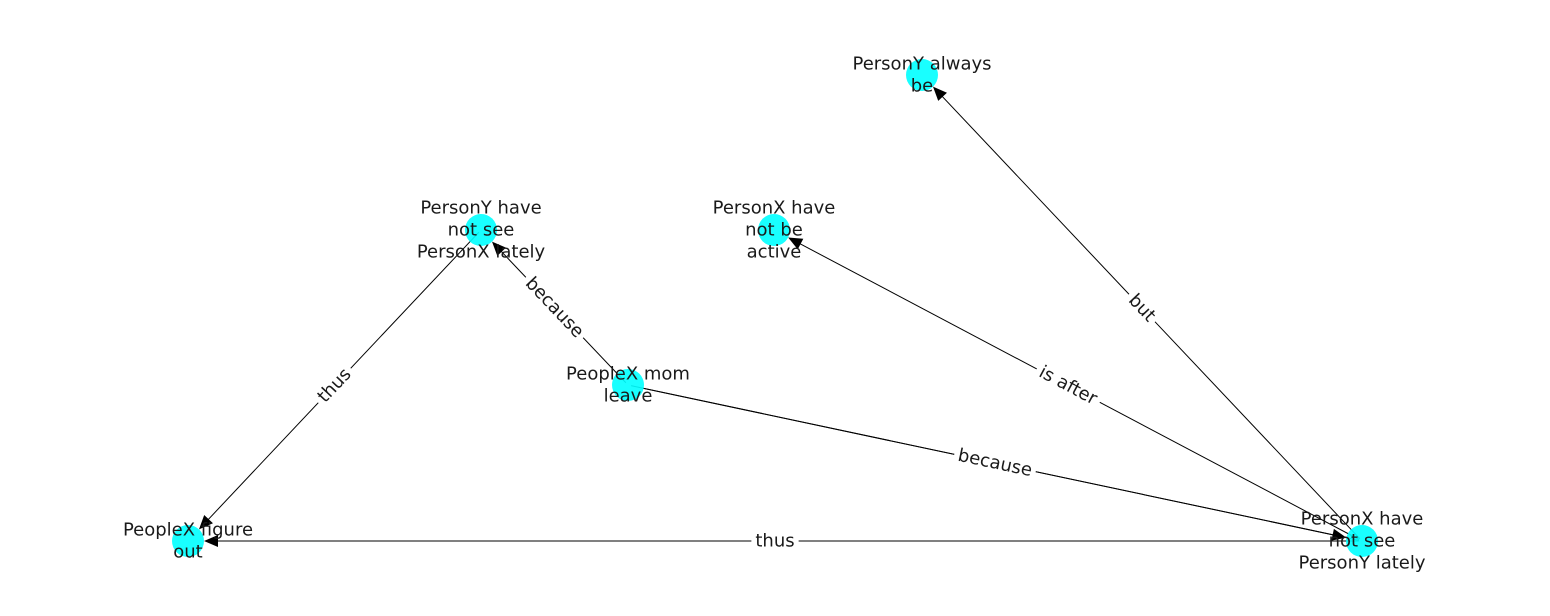  I want to click on arrowhead-e1, so click(939, 93).